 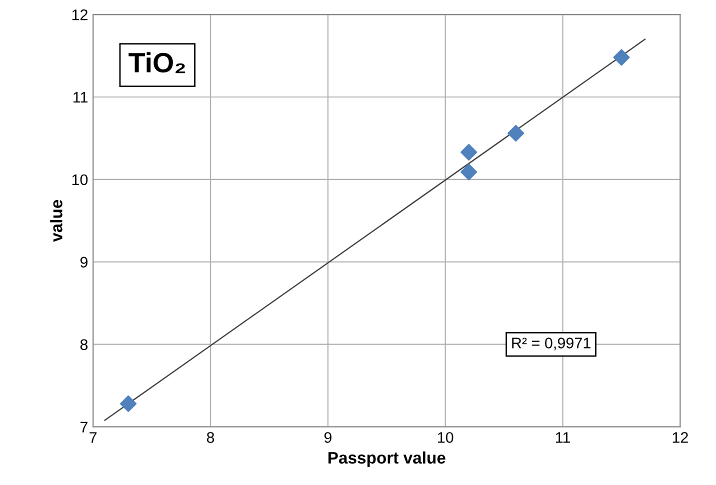 I want to click on x-tick-label: 8, so click(x=210, y=437).